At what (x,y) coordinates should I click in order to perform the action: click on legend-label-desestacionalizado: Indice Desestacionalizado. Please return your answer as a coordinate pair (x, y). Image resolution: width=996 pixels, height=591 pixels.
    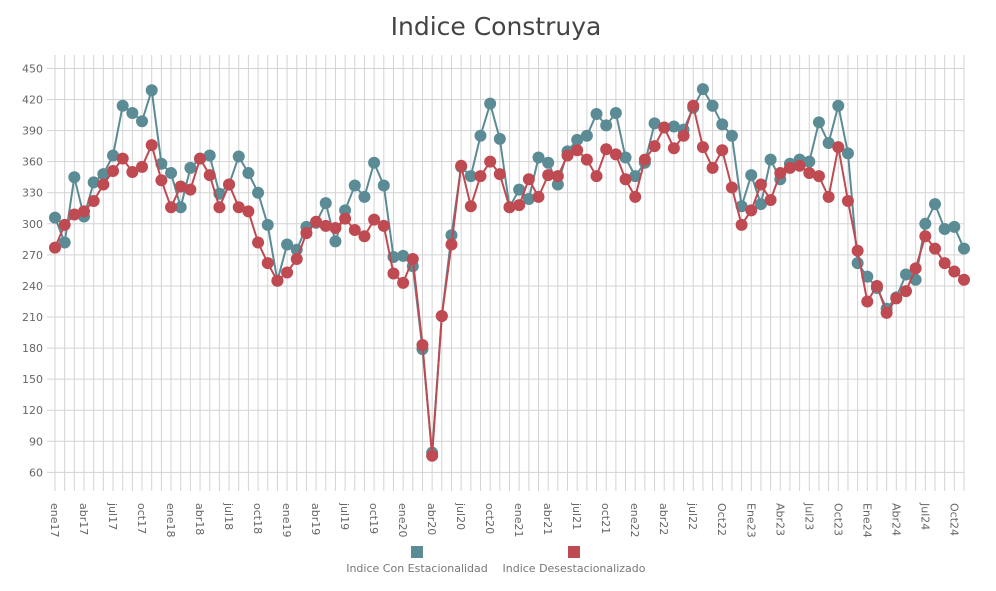
    Looking at the image, I should click on (574, 568).